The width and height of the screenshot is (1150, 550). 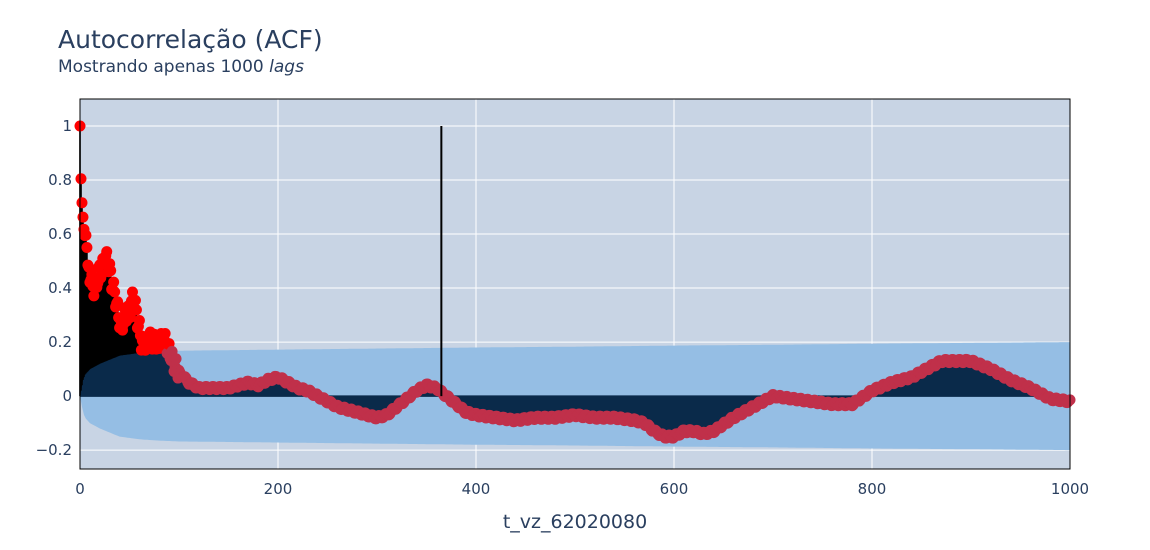 I want to click on x-axis-title: t_vz_62020080, so click(x=575, y=522).